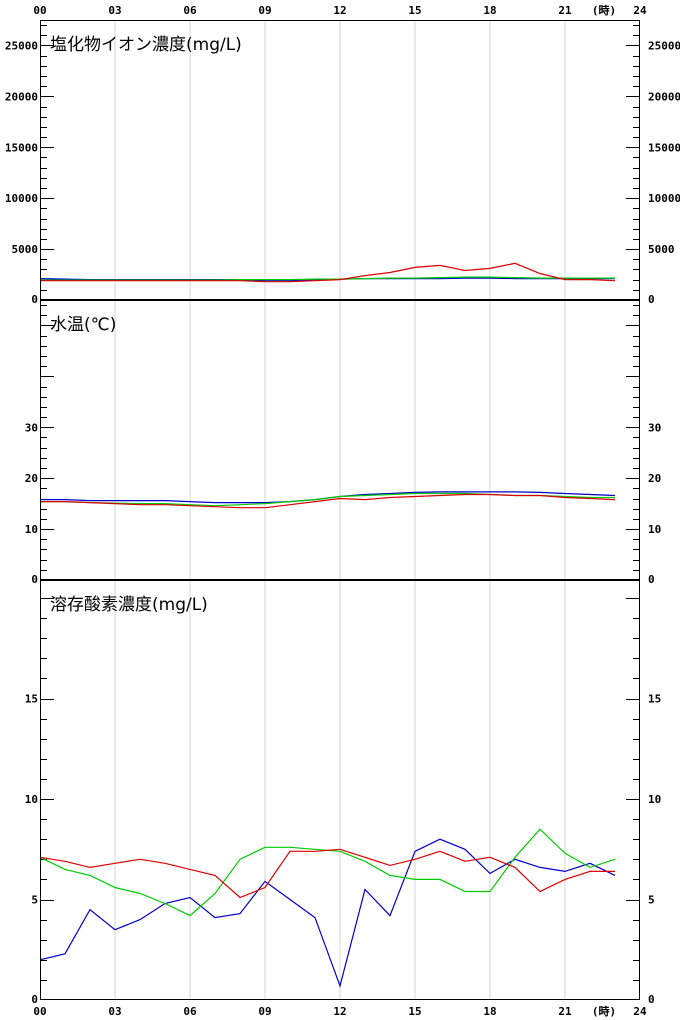 Image resolution: width=680 pixels, height=1020 pixels. Describe the element at coordinates (640, 10) in the screenshot. I see `time-label-top-24: 24` at that location.